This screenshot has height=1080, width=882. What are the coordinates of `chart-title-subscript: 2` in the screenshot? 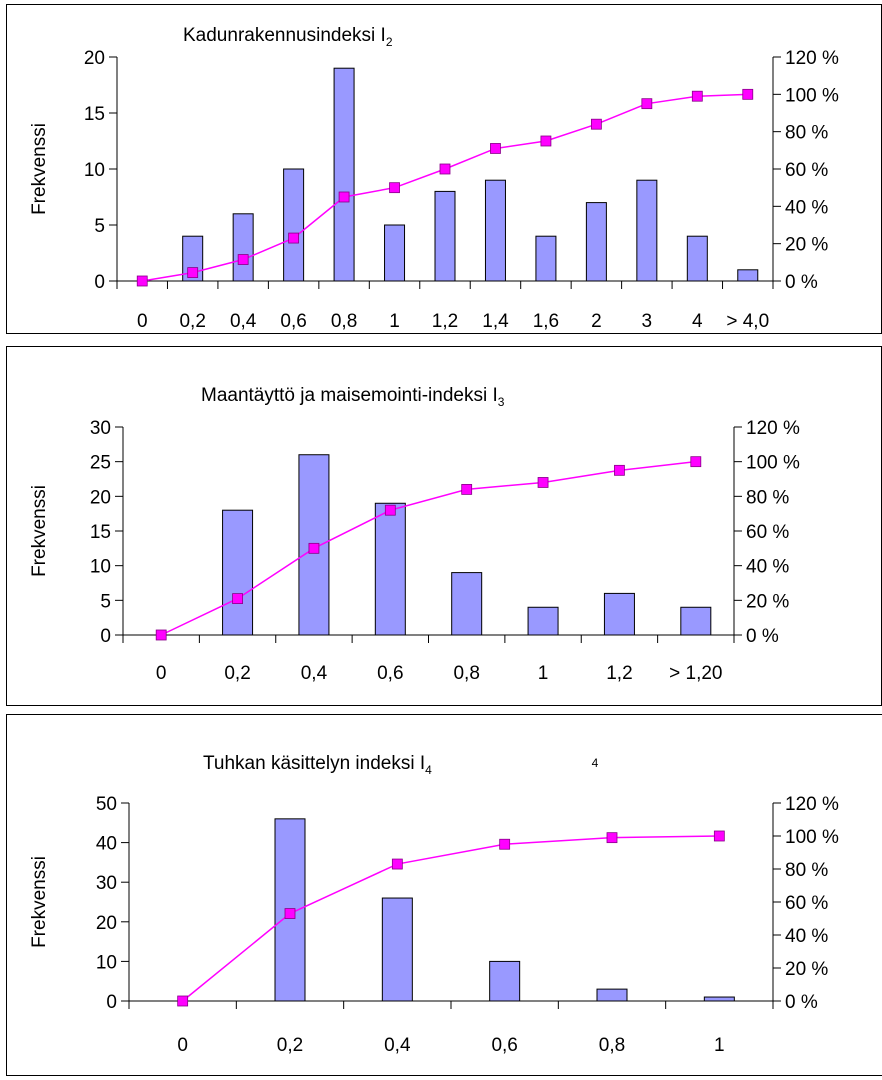 It's located at (389, 42).